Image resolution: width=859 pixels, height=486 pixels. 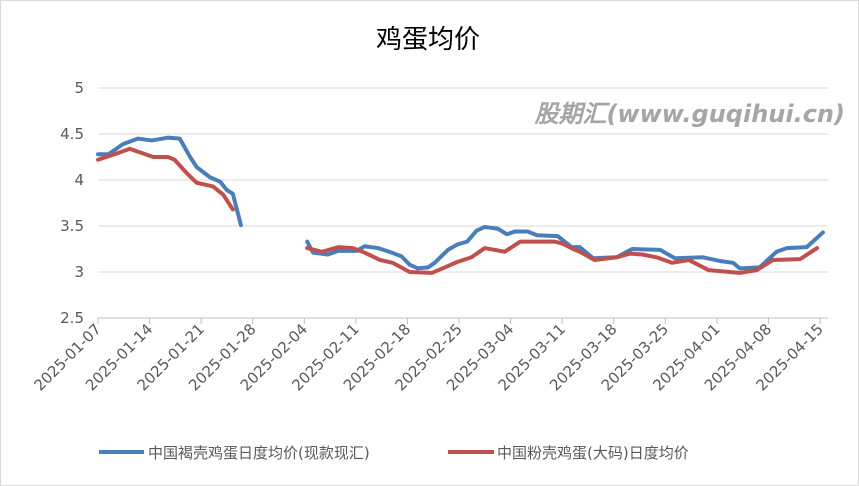 What do you see at coordinates (259, 453) in the screenshot?
I see `legend-label-brown-egg: 中国褐壳鸡蛋日度均价(现款现汇)` at bounding box center [259, 453].